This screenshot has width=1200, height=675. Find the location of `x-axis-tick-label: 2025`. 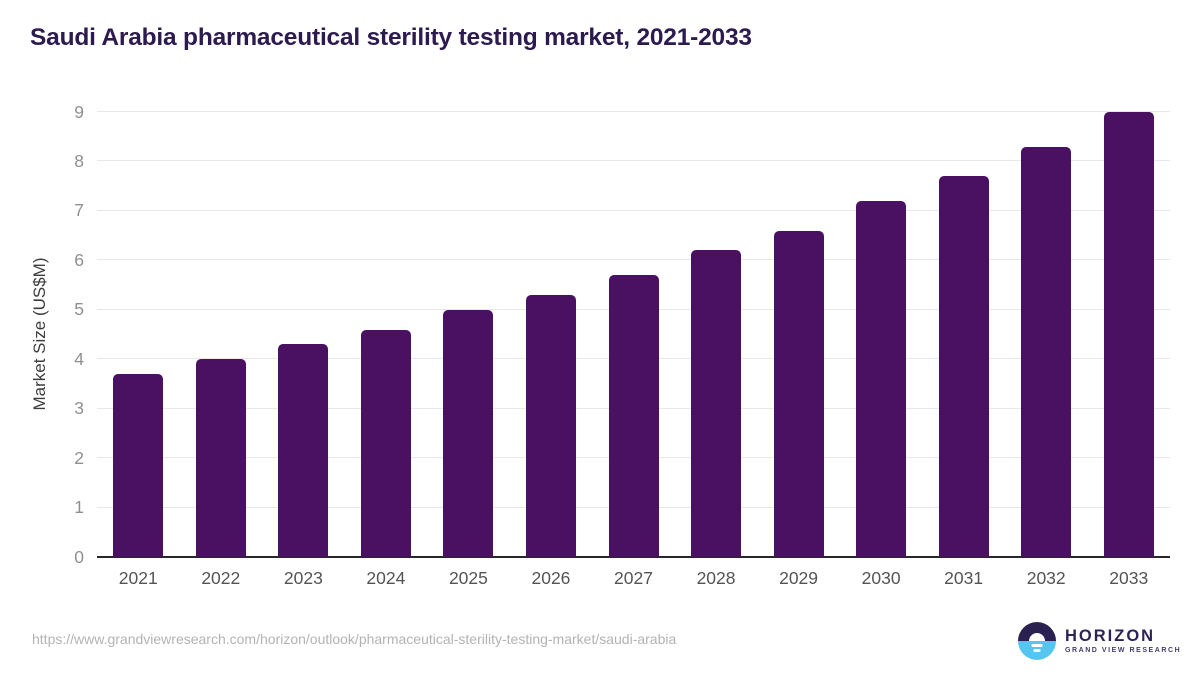

x-axis-tick-label: 2025 is located at coordinates (468, 578).